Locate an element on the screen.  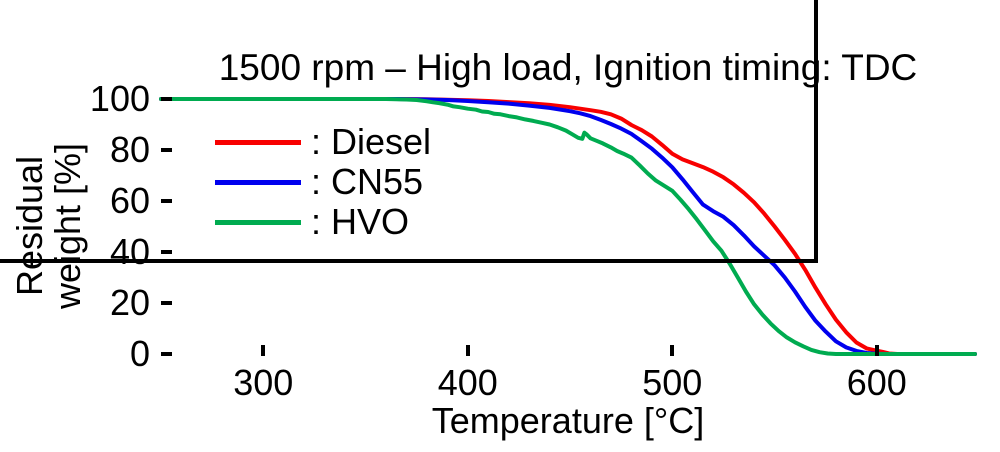
y-tick-label-40: 40 is located at coordinates (129, 251).